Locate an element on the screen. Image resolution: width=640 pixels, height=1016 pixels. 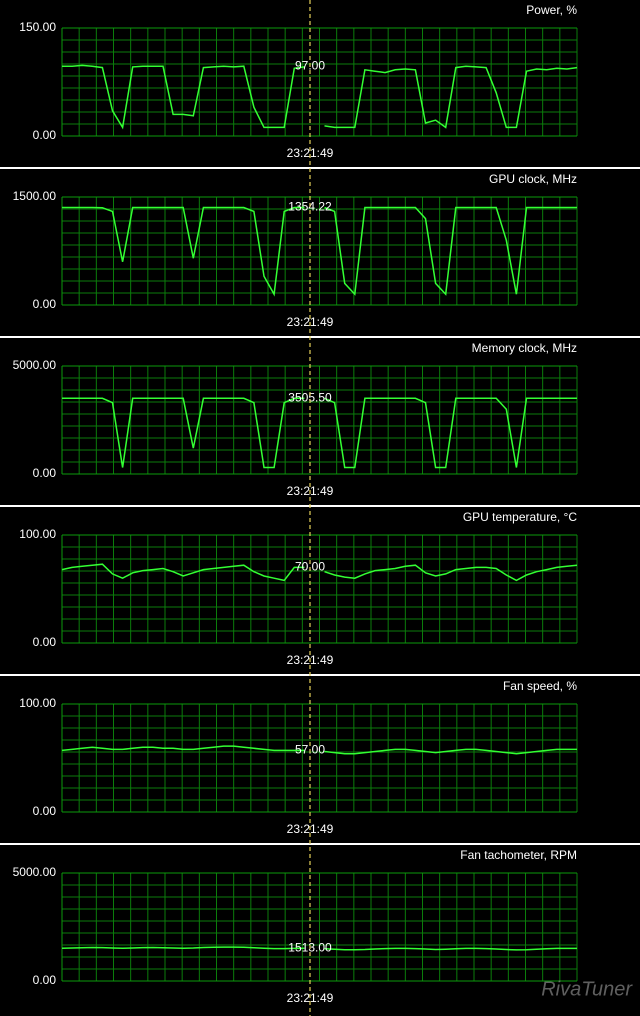
panel-title: GPU temperature, °C is located at coordinates (520, 517).